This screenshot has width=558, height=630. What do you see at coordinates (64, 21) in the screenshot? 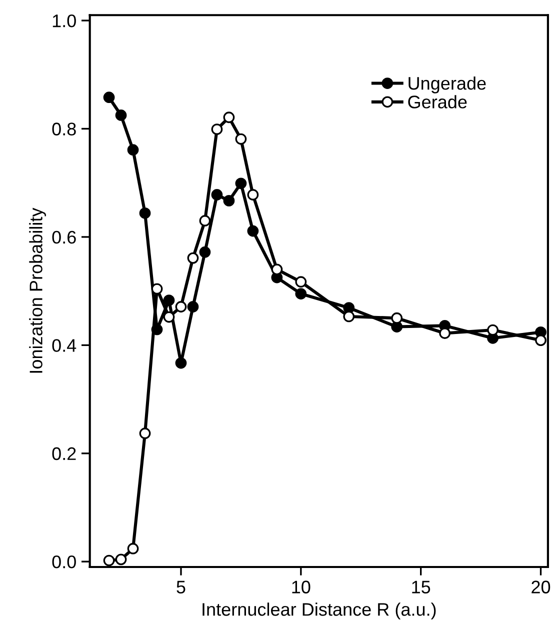
I see `y-tick-label: 1.0` at bounding box center [64, 21].